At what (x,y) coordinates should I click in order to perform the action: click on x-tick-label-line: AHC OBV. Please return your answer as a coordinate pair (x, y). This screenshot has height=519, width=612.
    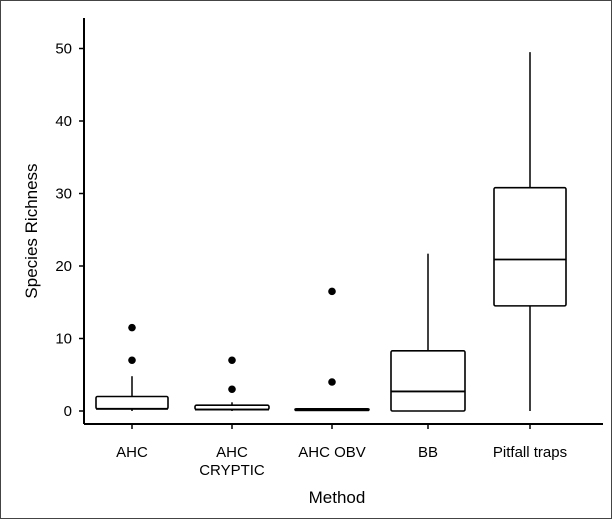
    Looking at the image, I should click on (332, 452).